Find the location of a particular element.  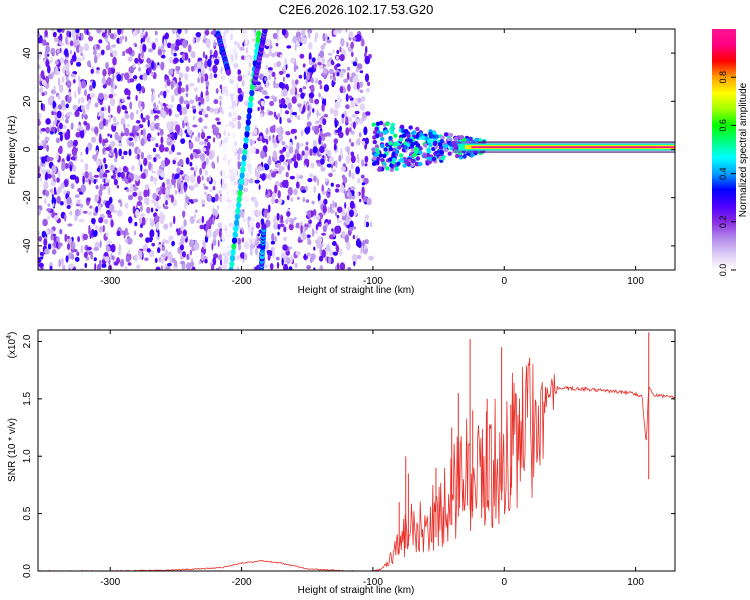

y-tick-label: -40 is located at coordinates (27, 245).